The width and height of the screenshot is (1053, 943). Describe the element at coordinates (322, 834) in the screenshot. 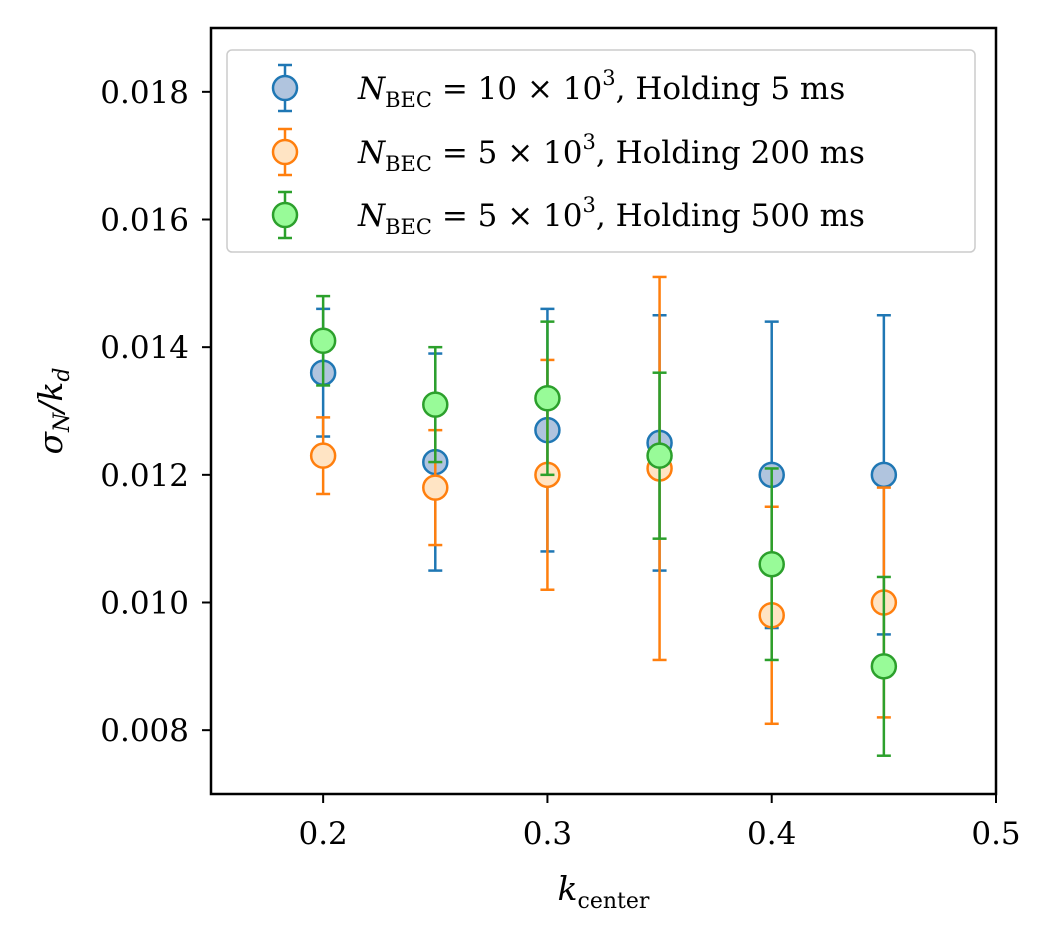

I see `x-tick-label: 0.2` at that location.